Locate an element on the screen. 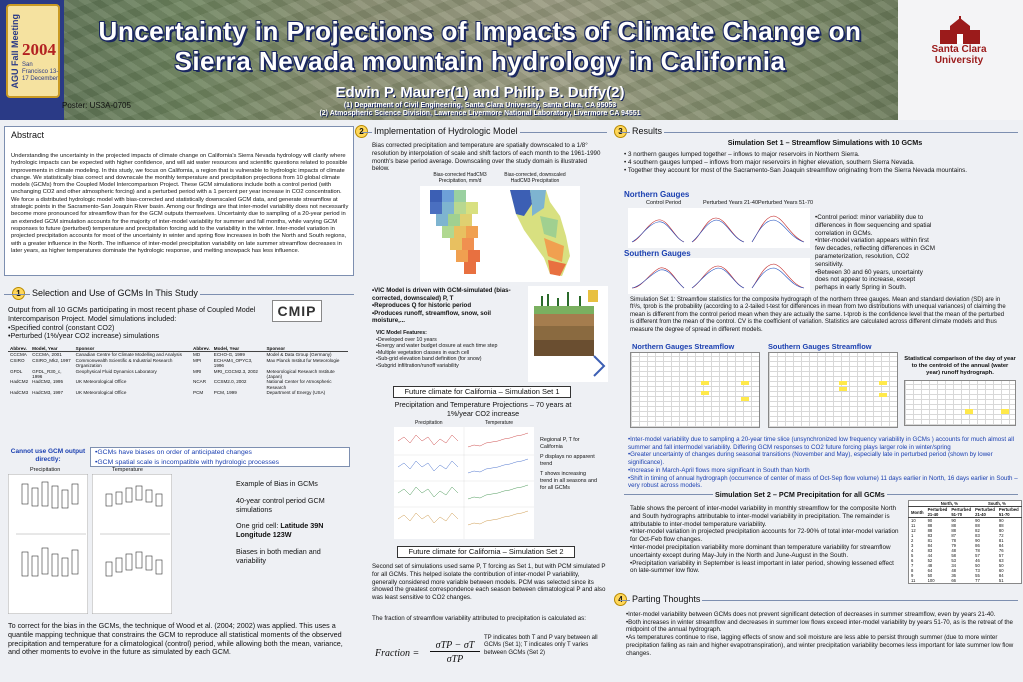 The image size is (1023, 682). gcm-table-cell: ECHO-G, 1999 is located at coordinates (229, 355).